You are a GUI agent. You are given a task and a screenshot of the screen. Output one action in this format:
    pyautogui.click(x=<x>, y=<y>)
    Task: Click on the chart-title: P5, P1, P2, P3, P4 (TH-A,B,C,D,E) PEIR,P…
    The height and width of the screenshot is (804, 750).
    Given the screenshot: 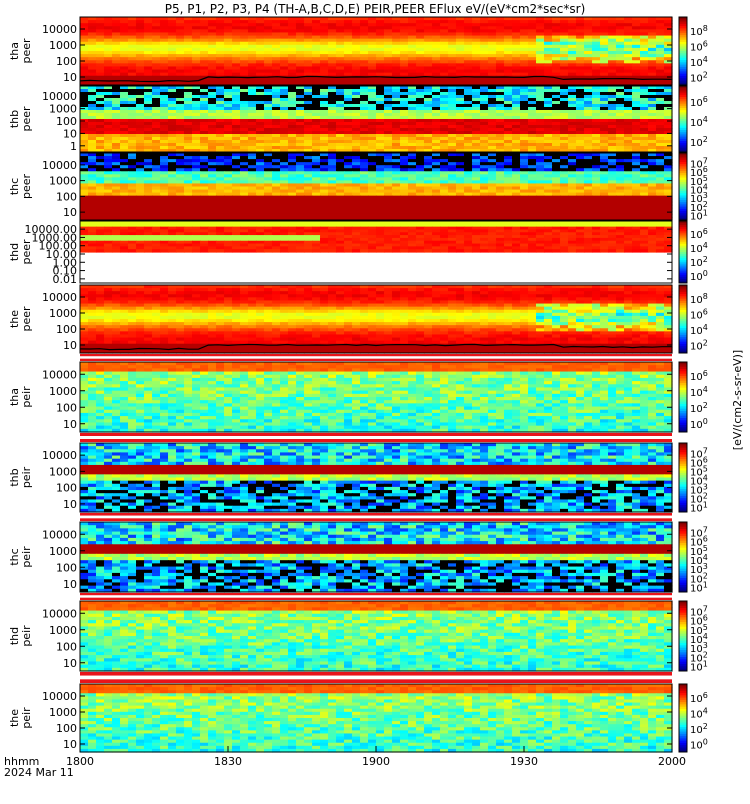 What is the action you would take?
    pyautogui.click(x=375, y=9)
    